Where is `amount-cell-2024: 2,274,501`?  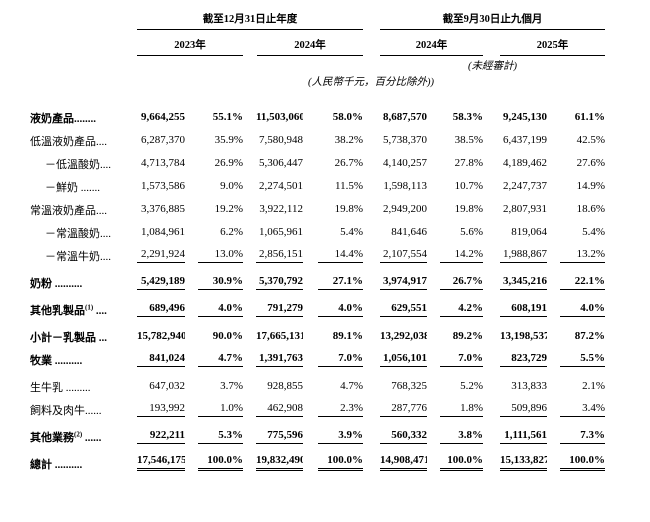
amount-cell-2024: 2,274,501 is located at coordinates (281, 186).